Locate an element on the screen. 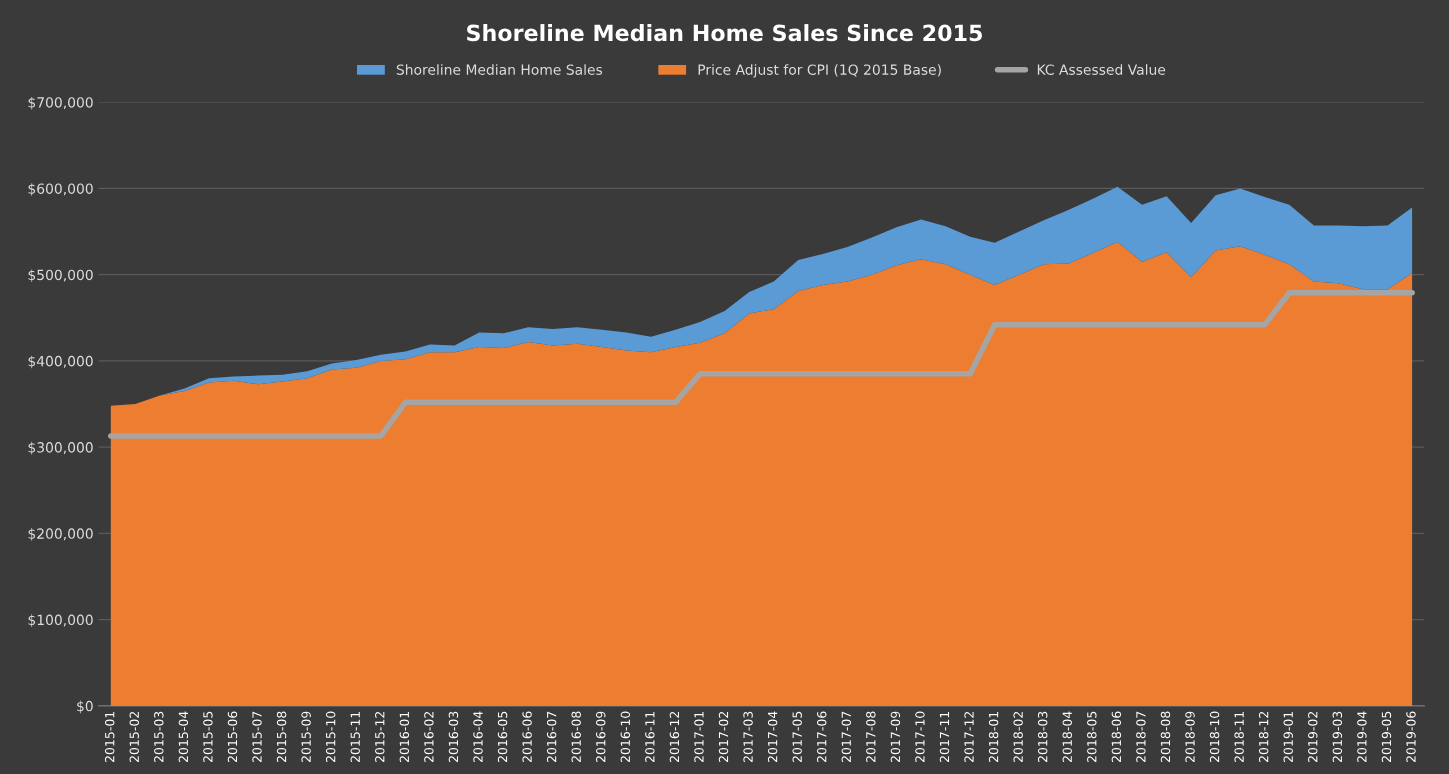 This screenshot has width=1449, height=774. x-tick-label: 2017-10 is located at coordinates (920, 737).